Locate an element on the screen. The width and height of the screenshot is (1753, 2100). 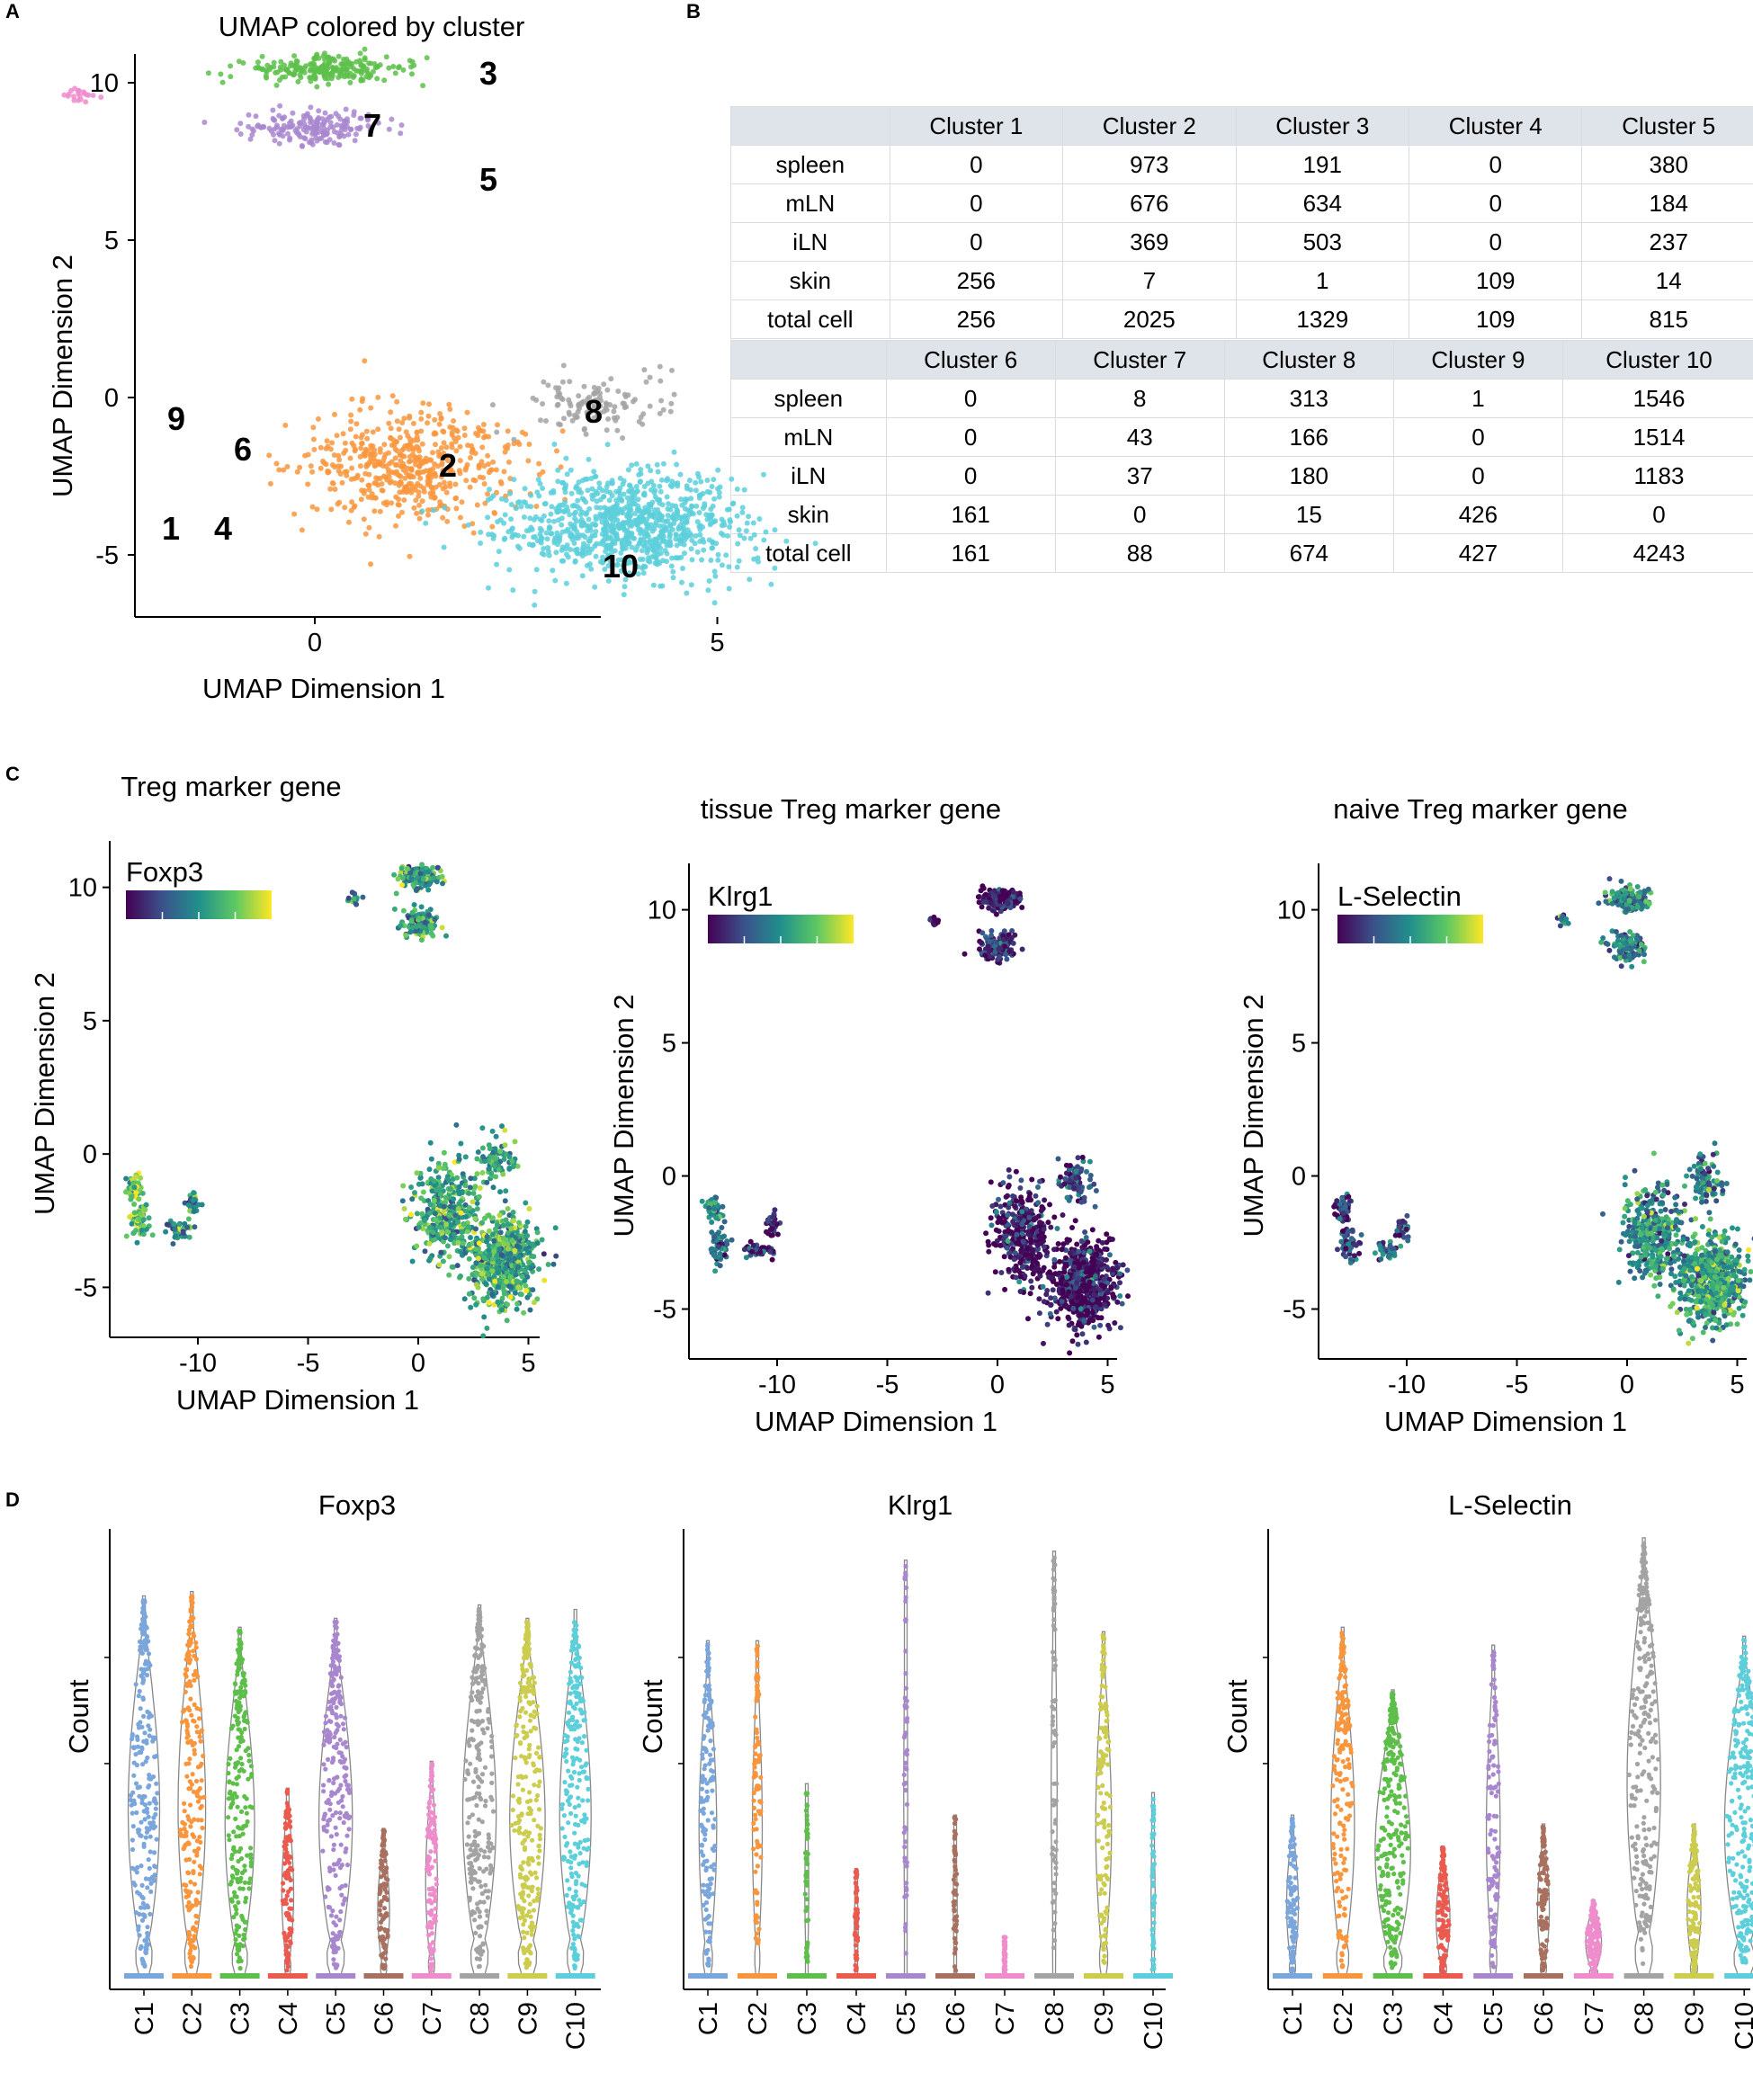
cluster-label-10: 10 is located at coordinates (621, 567).